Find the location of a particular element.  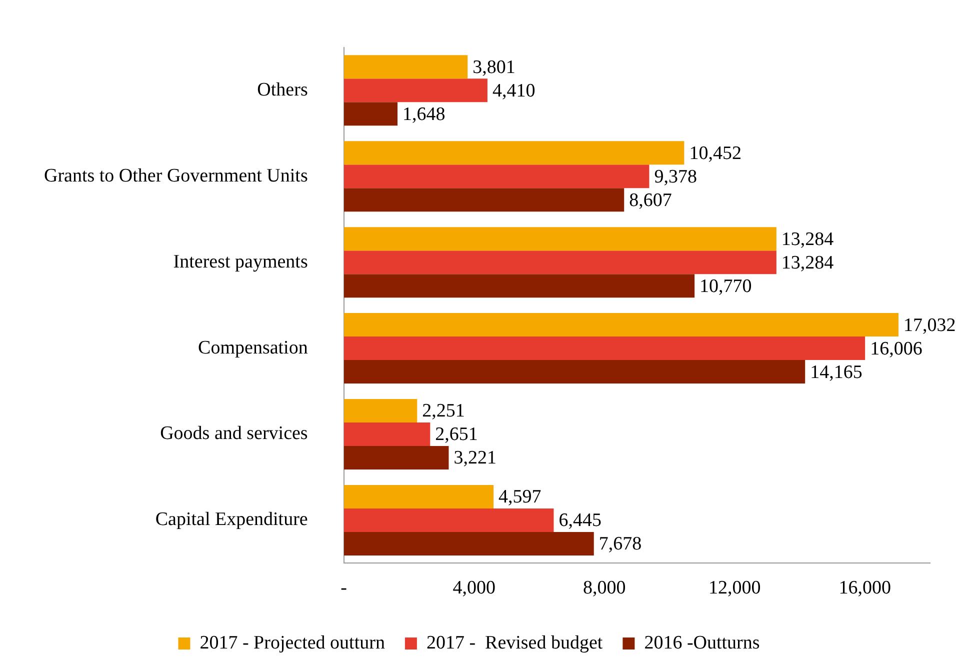

data-label: 10,452 is located at coordinates (715, 153).